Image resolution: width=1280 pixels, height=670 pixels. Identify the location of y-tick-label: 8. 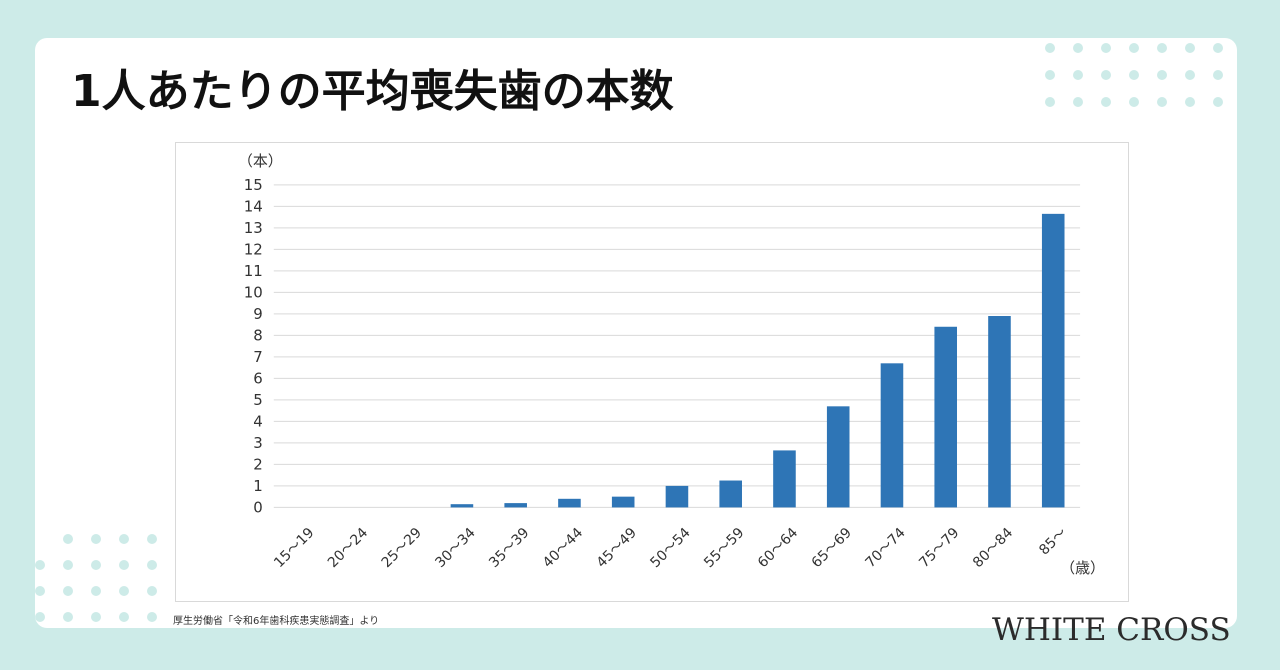
(258, 335).